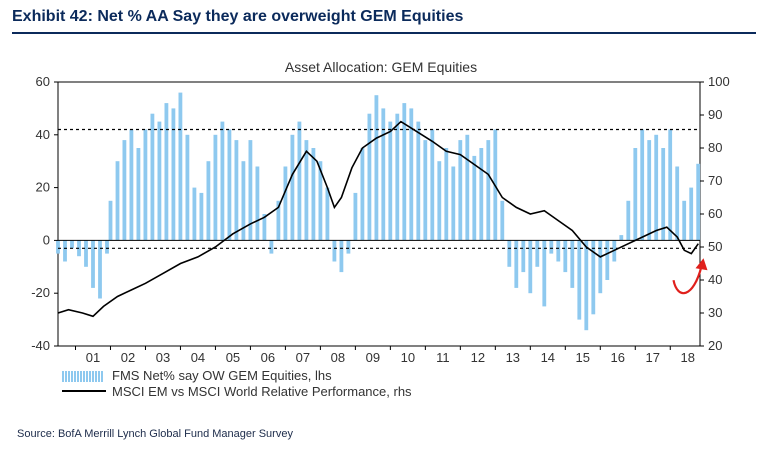  Describe the element at coordinates (338, 357) in the screenshot. I see `x-tick-label: 08` at that location.